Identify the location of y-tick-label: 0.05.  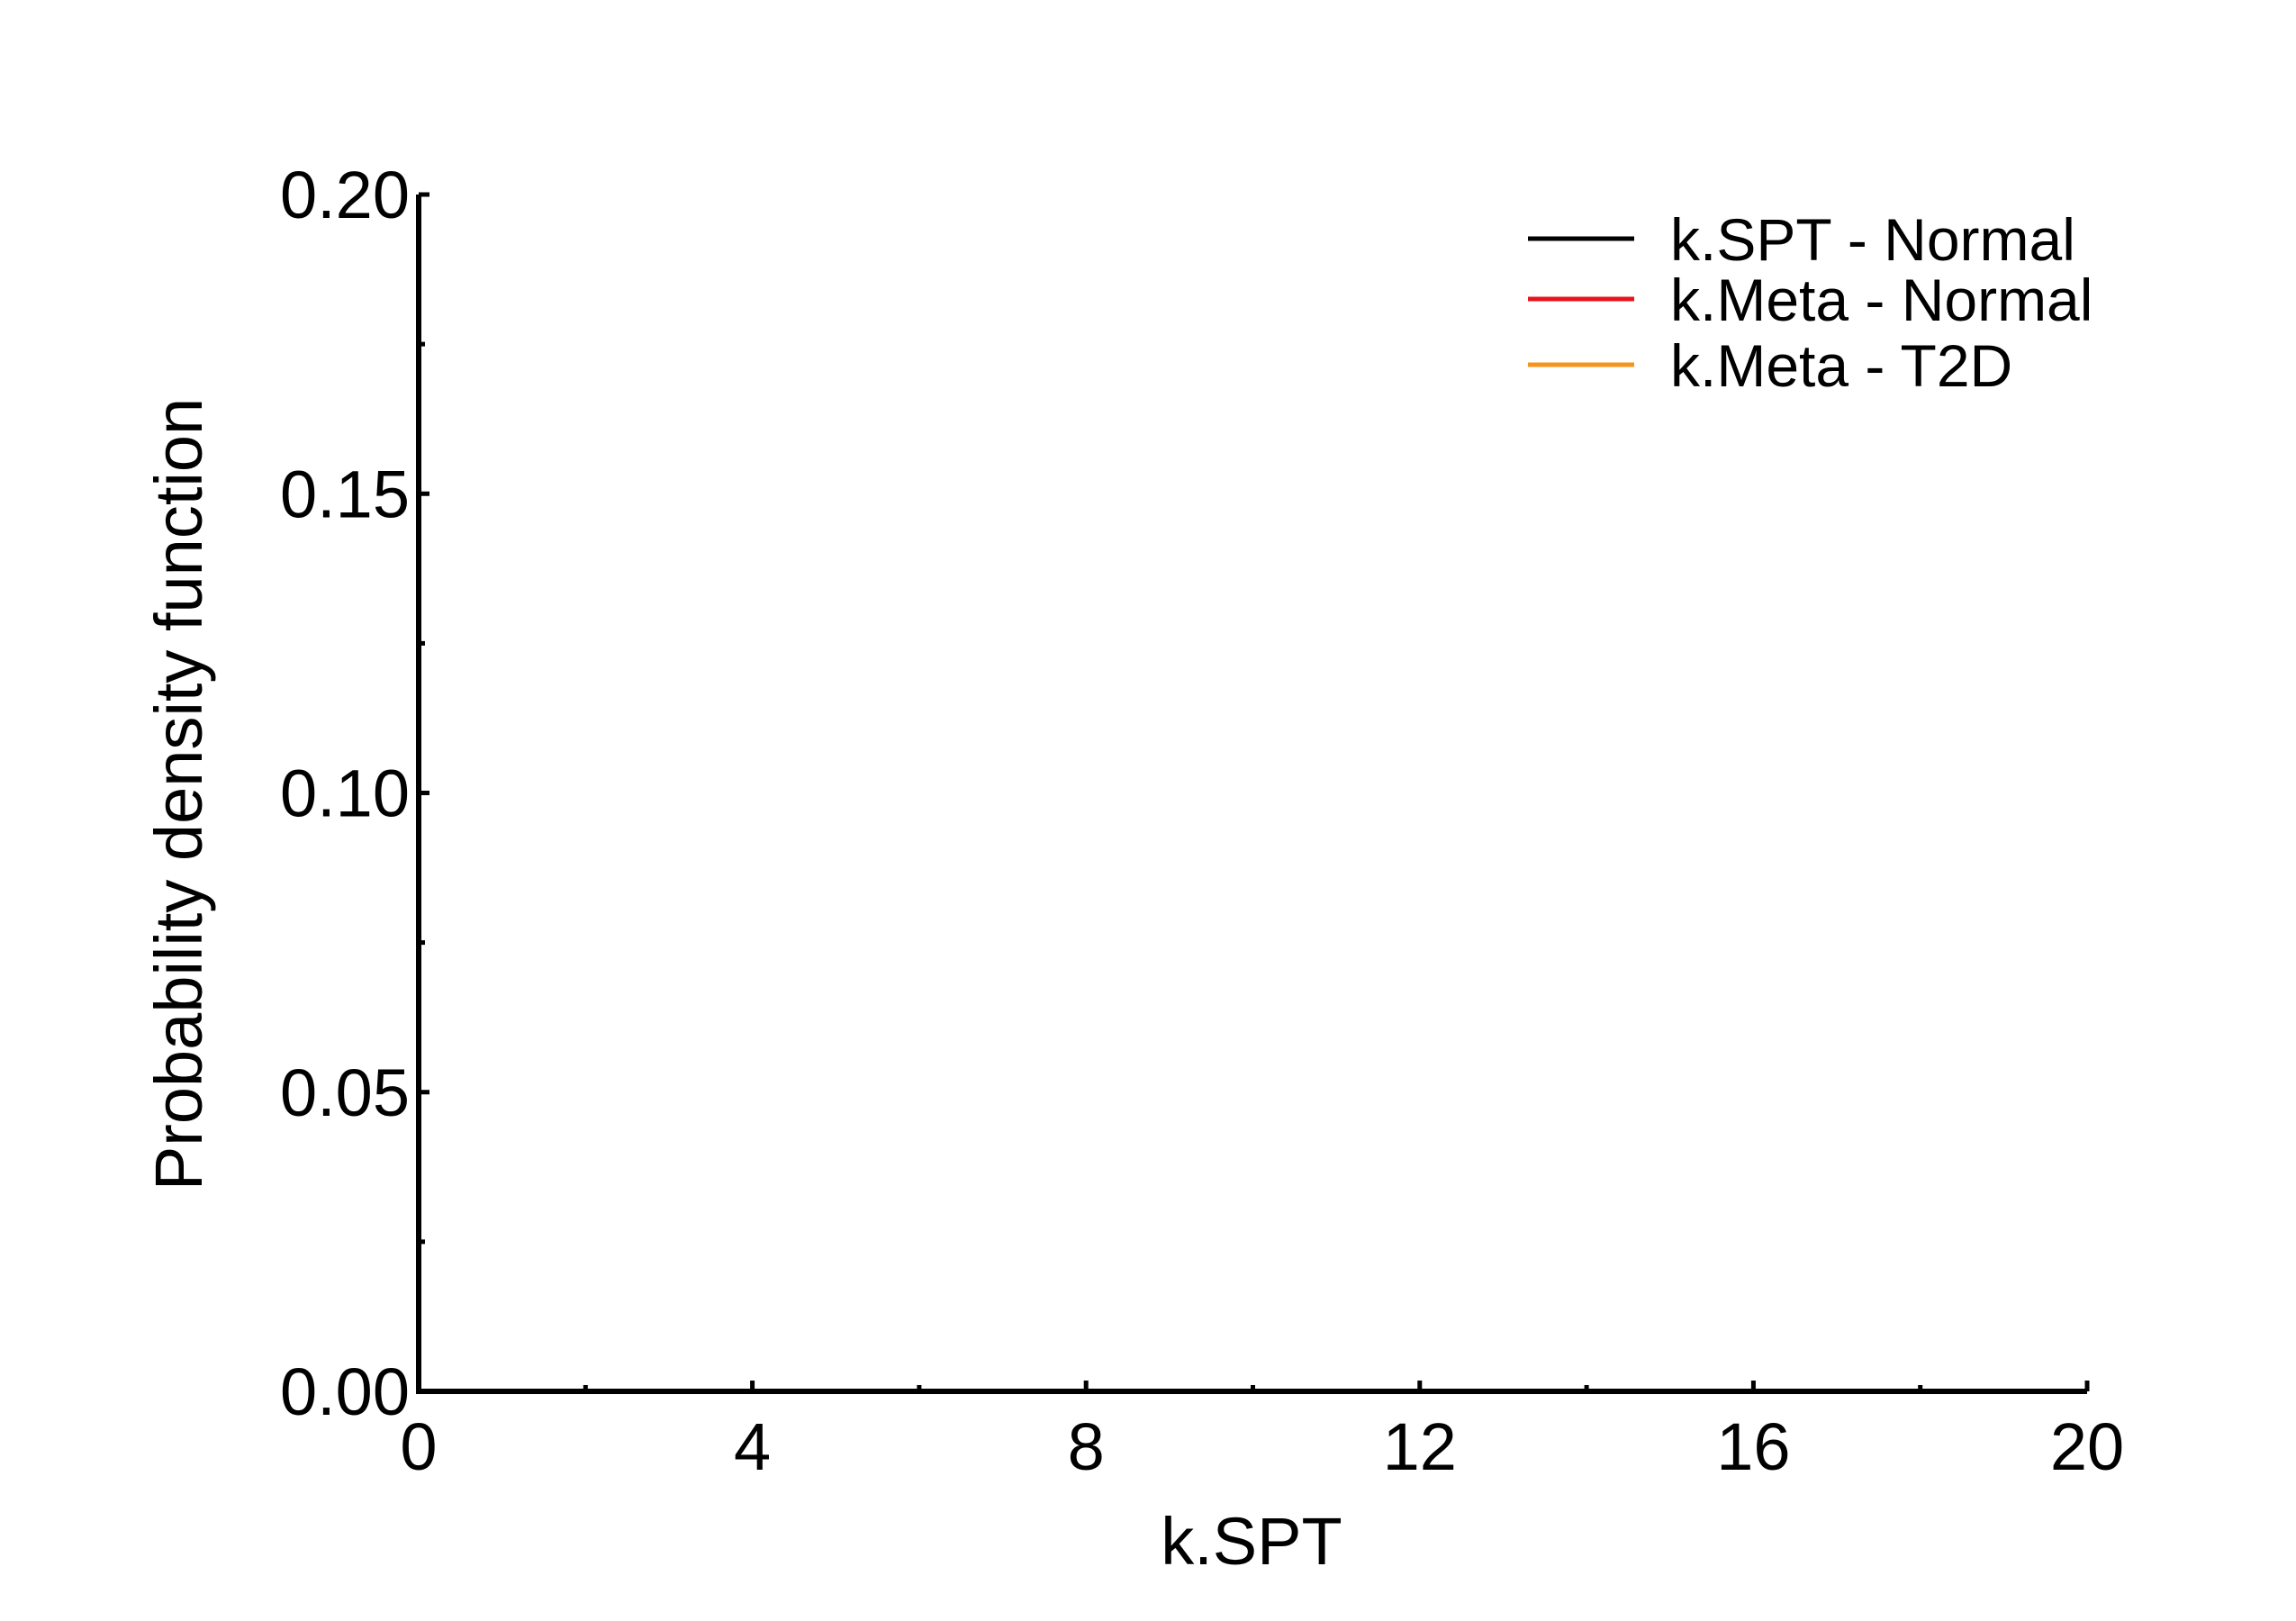
(345, 1093).